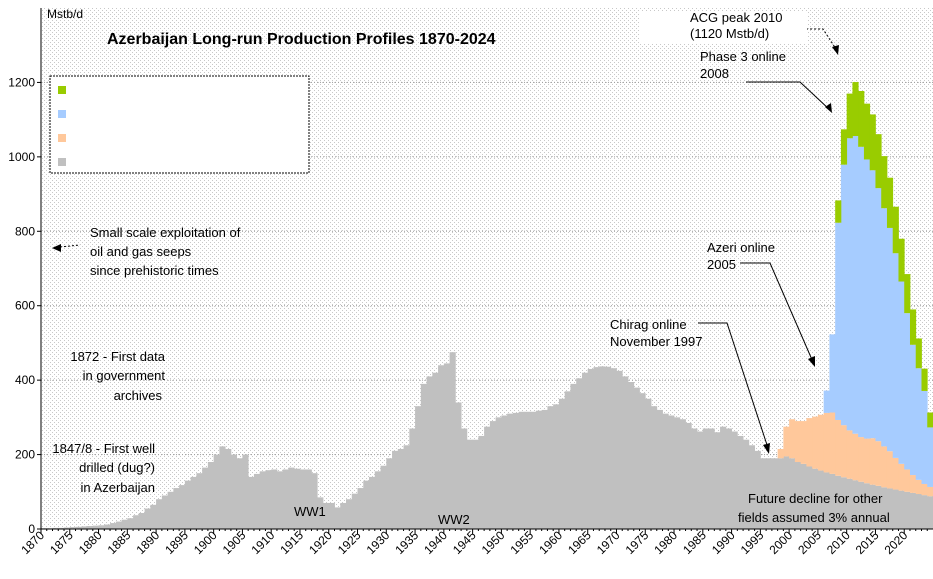 This screenshot has height=579, width=933. Describe the element at coordinates (21, 82) in the screenshot. I see `y-tick-label: 1200` at that location.